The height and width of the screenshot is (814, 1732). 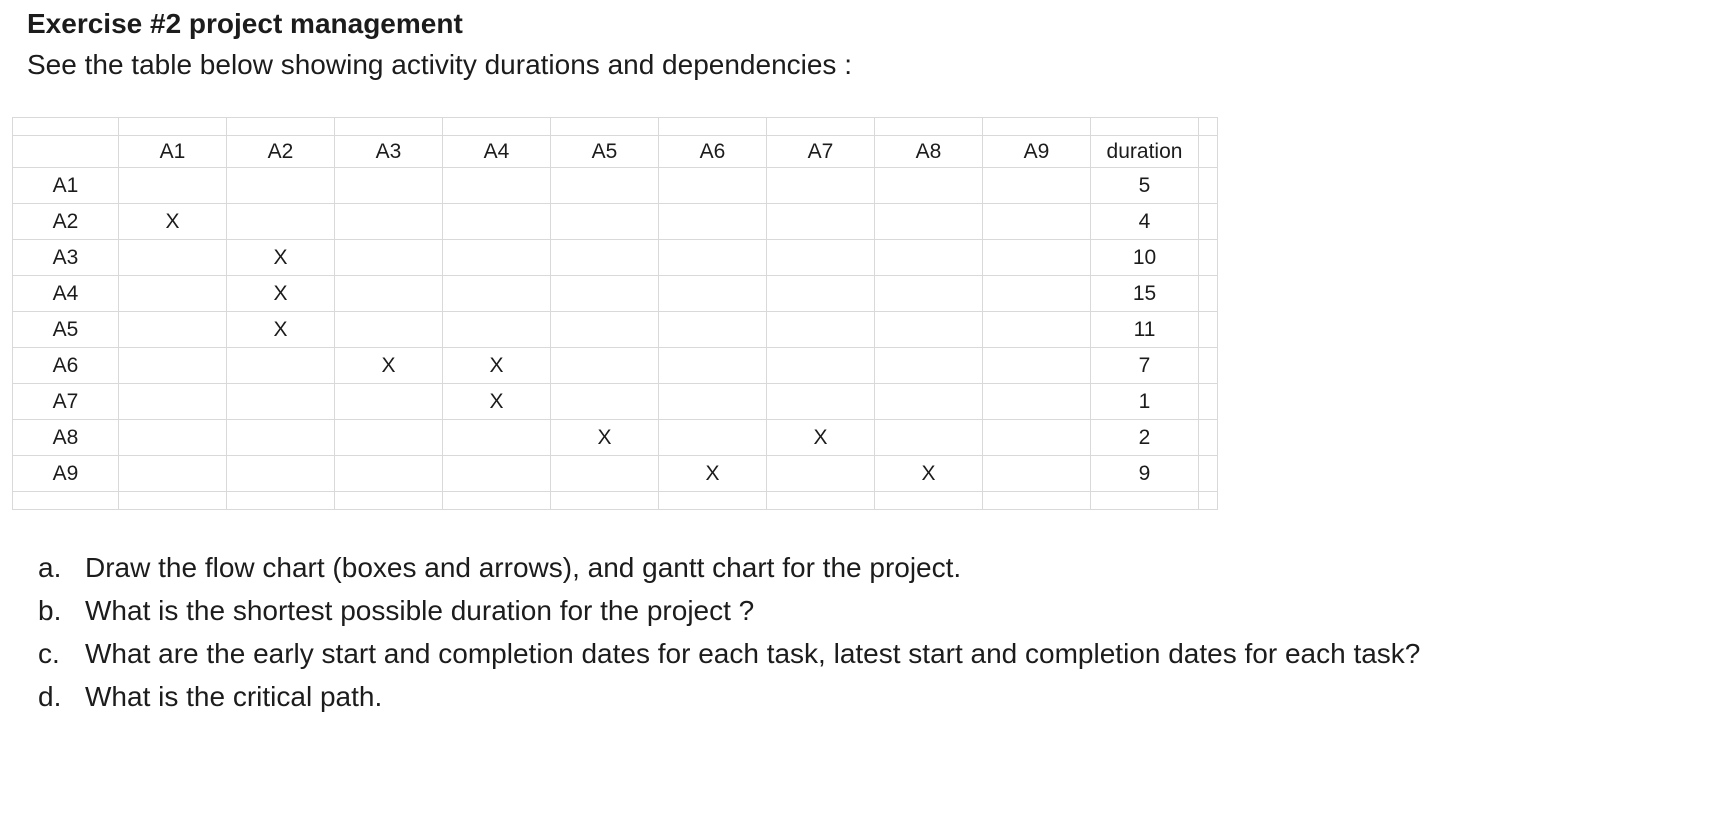 I want to click on matrix-corner-cell, so click(x=65, y=151).